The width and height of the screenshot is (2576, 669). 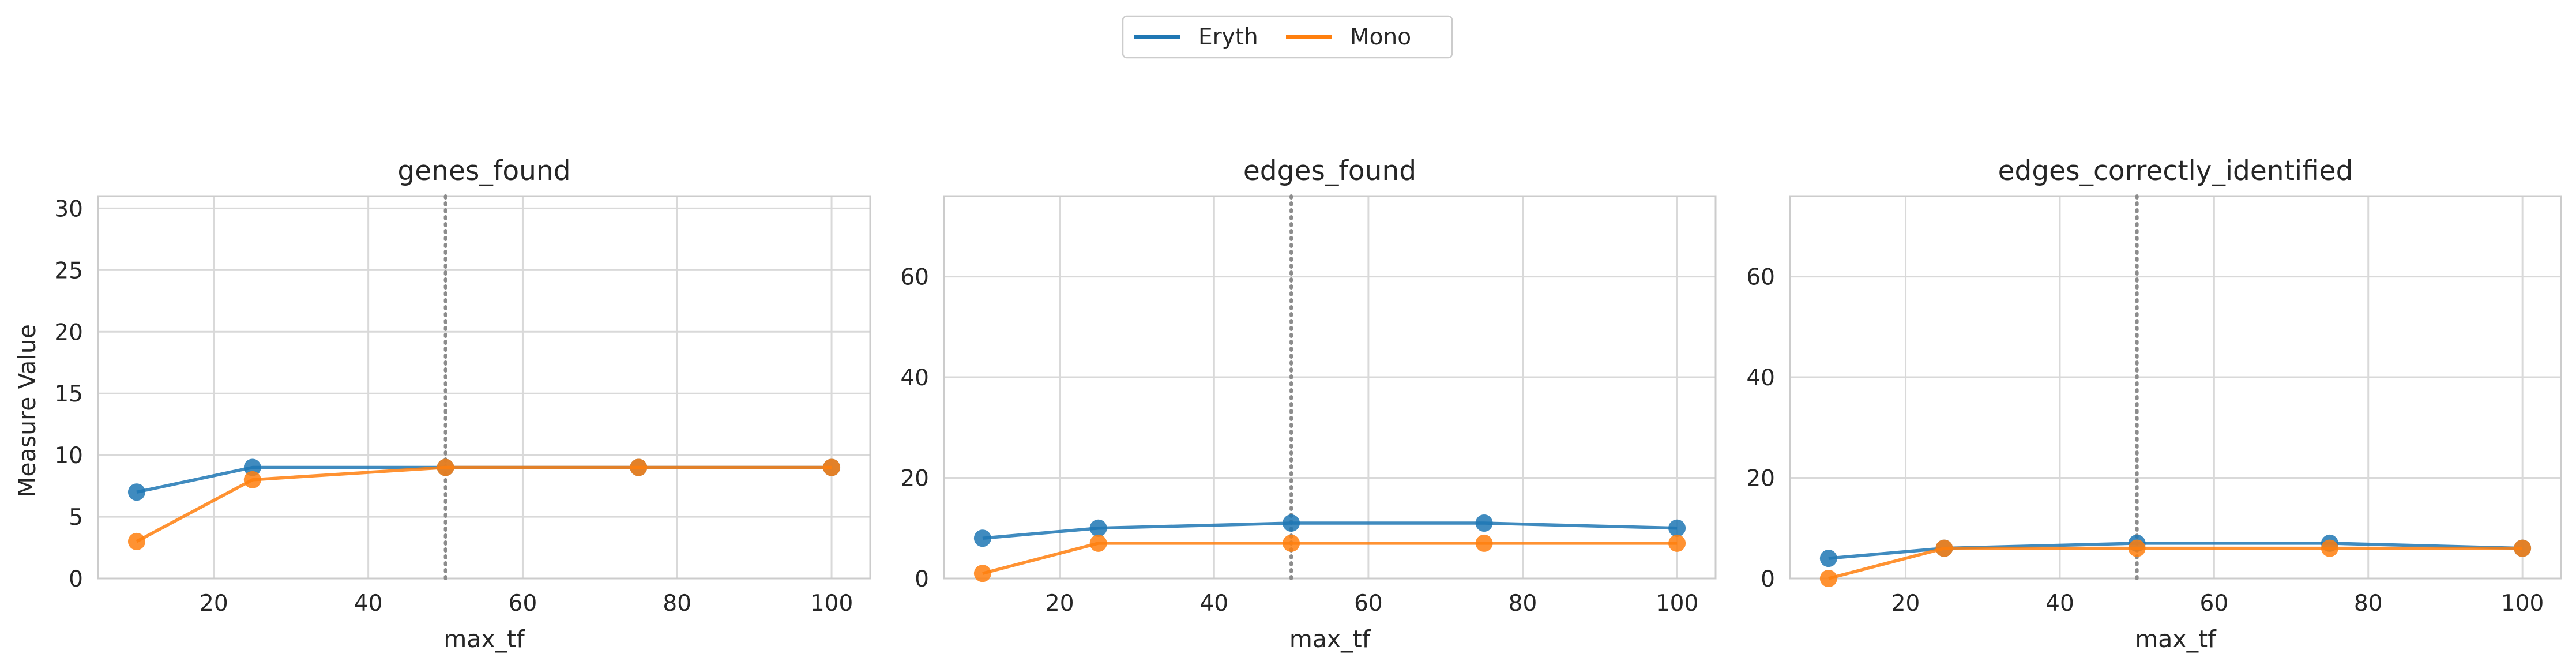 I want to click on y-tick-label: 5, so click(x=76, y=518).